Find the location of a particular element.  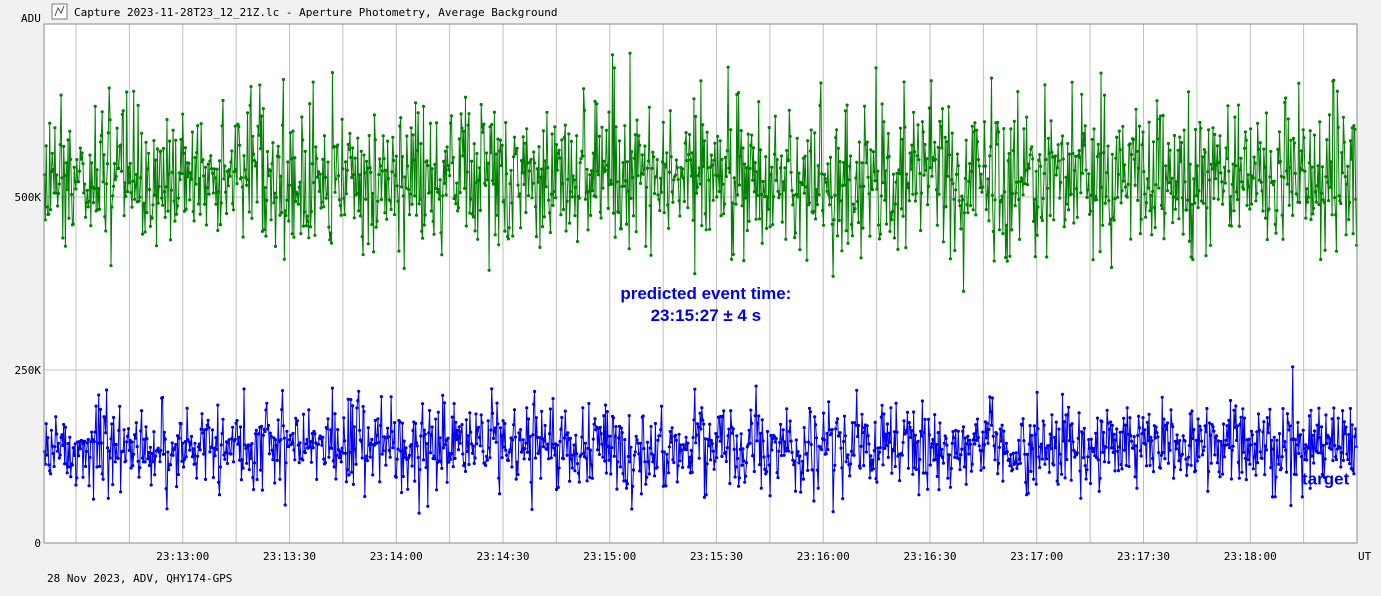

predicted-event-annotation-line1: predicted event time: is located at coordinates (705, 293).